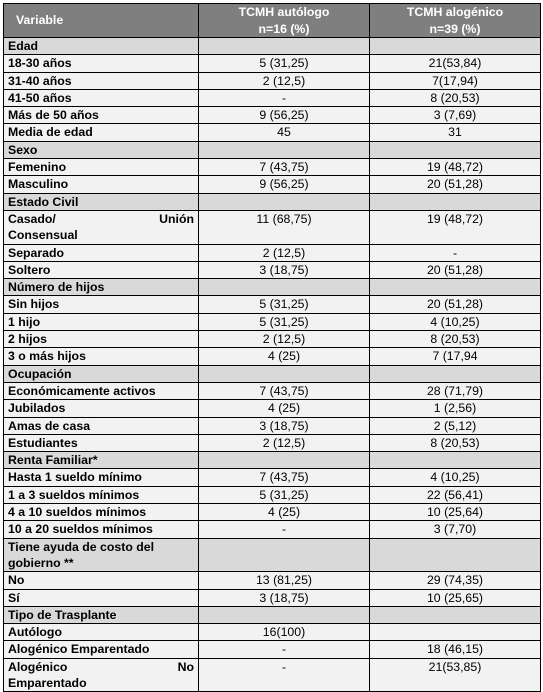 The height and width of the screenshot is (692, 543). I want to click on row-label: 10 a 20 sueldos mínimos, so click(101, 529).